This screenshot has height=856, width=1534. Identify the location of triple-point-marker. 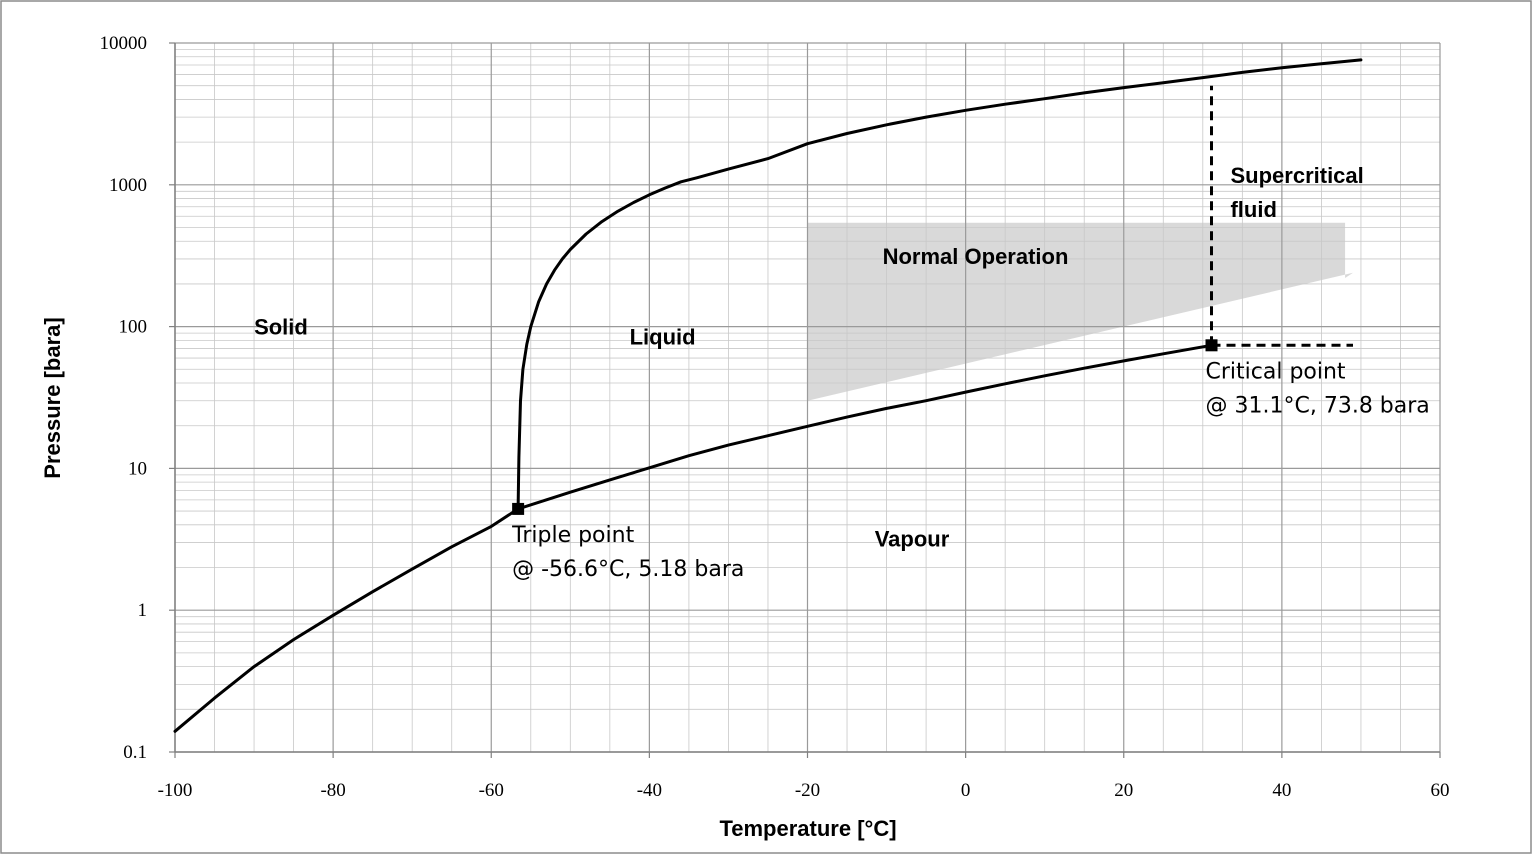
(518, 508).